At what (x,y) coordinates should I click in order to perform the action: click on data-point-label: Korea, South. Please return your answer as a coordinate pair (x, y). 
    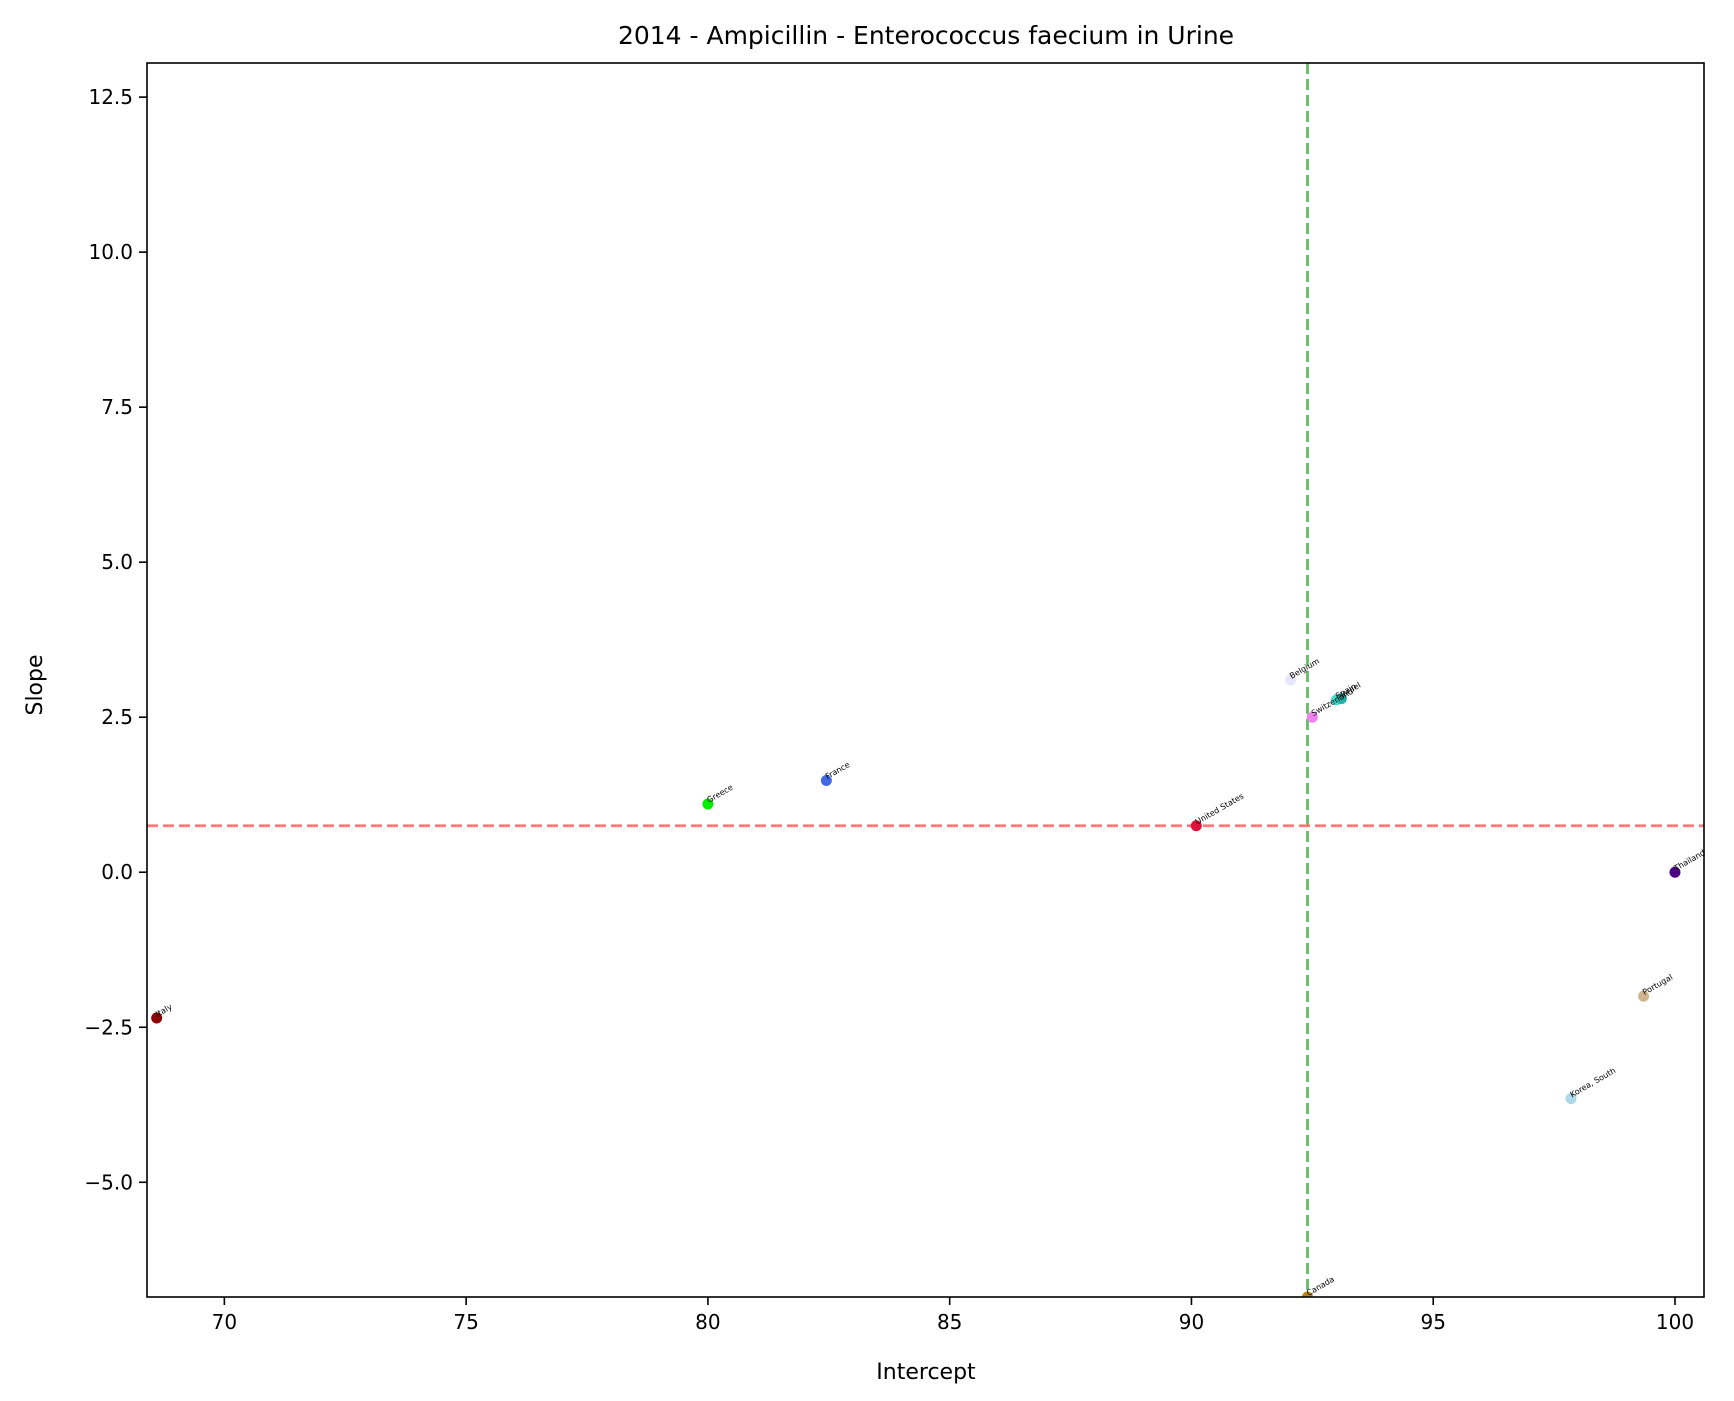
    Looking at the image, I should click on (1593, 1082).